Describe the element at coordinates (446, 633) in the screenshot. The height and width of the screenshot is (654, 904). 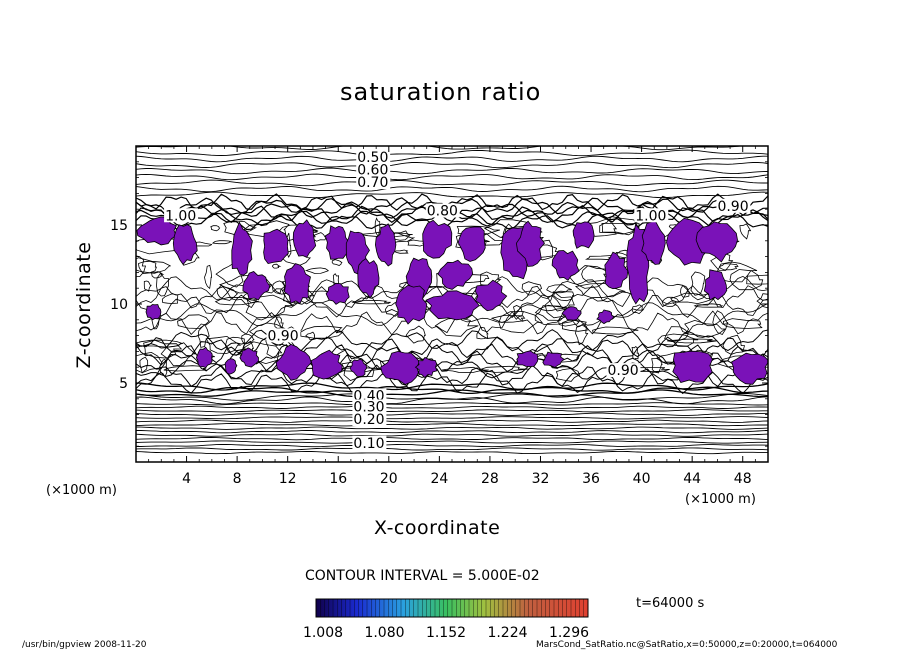
I see `colorbar-tick-label: 1.152` at that location.